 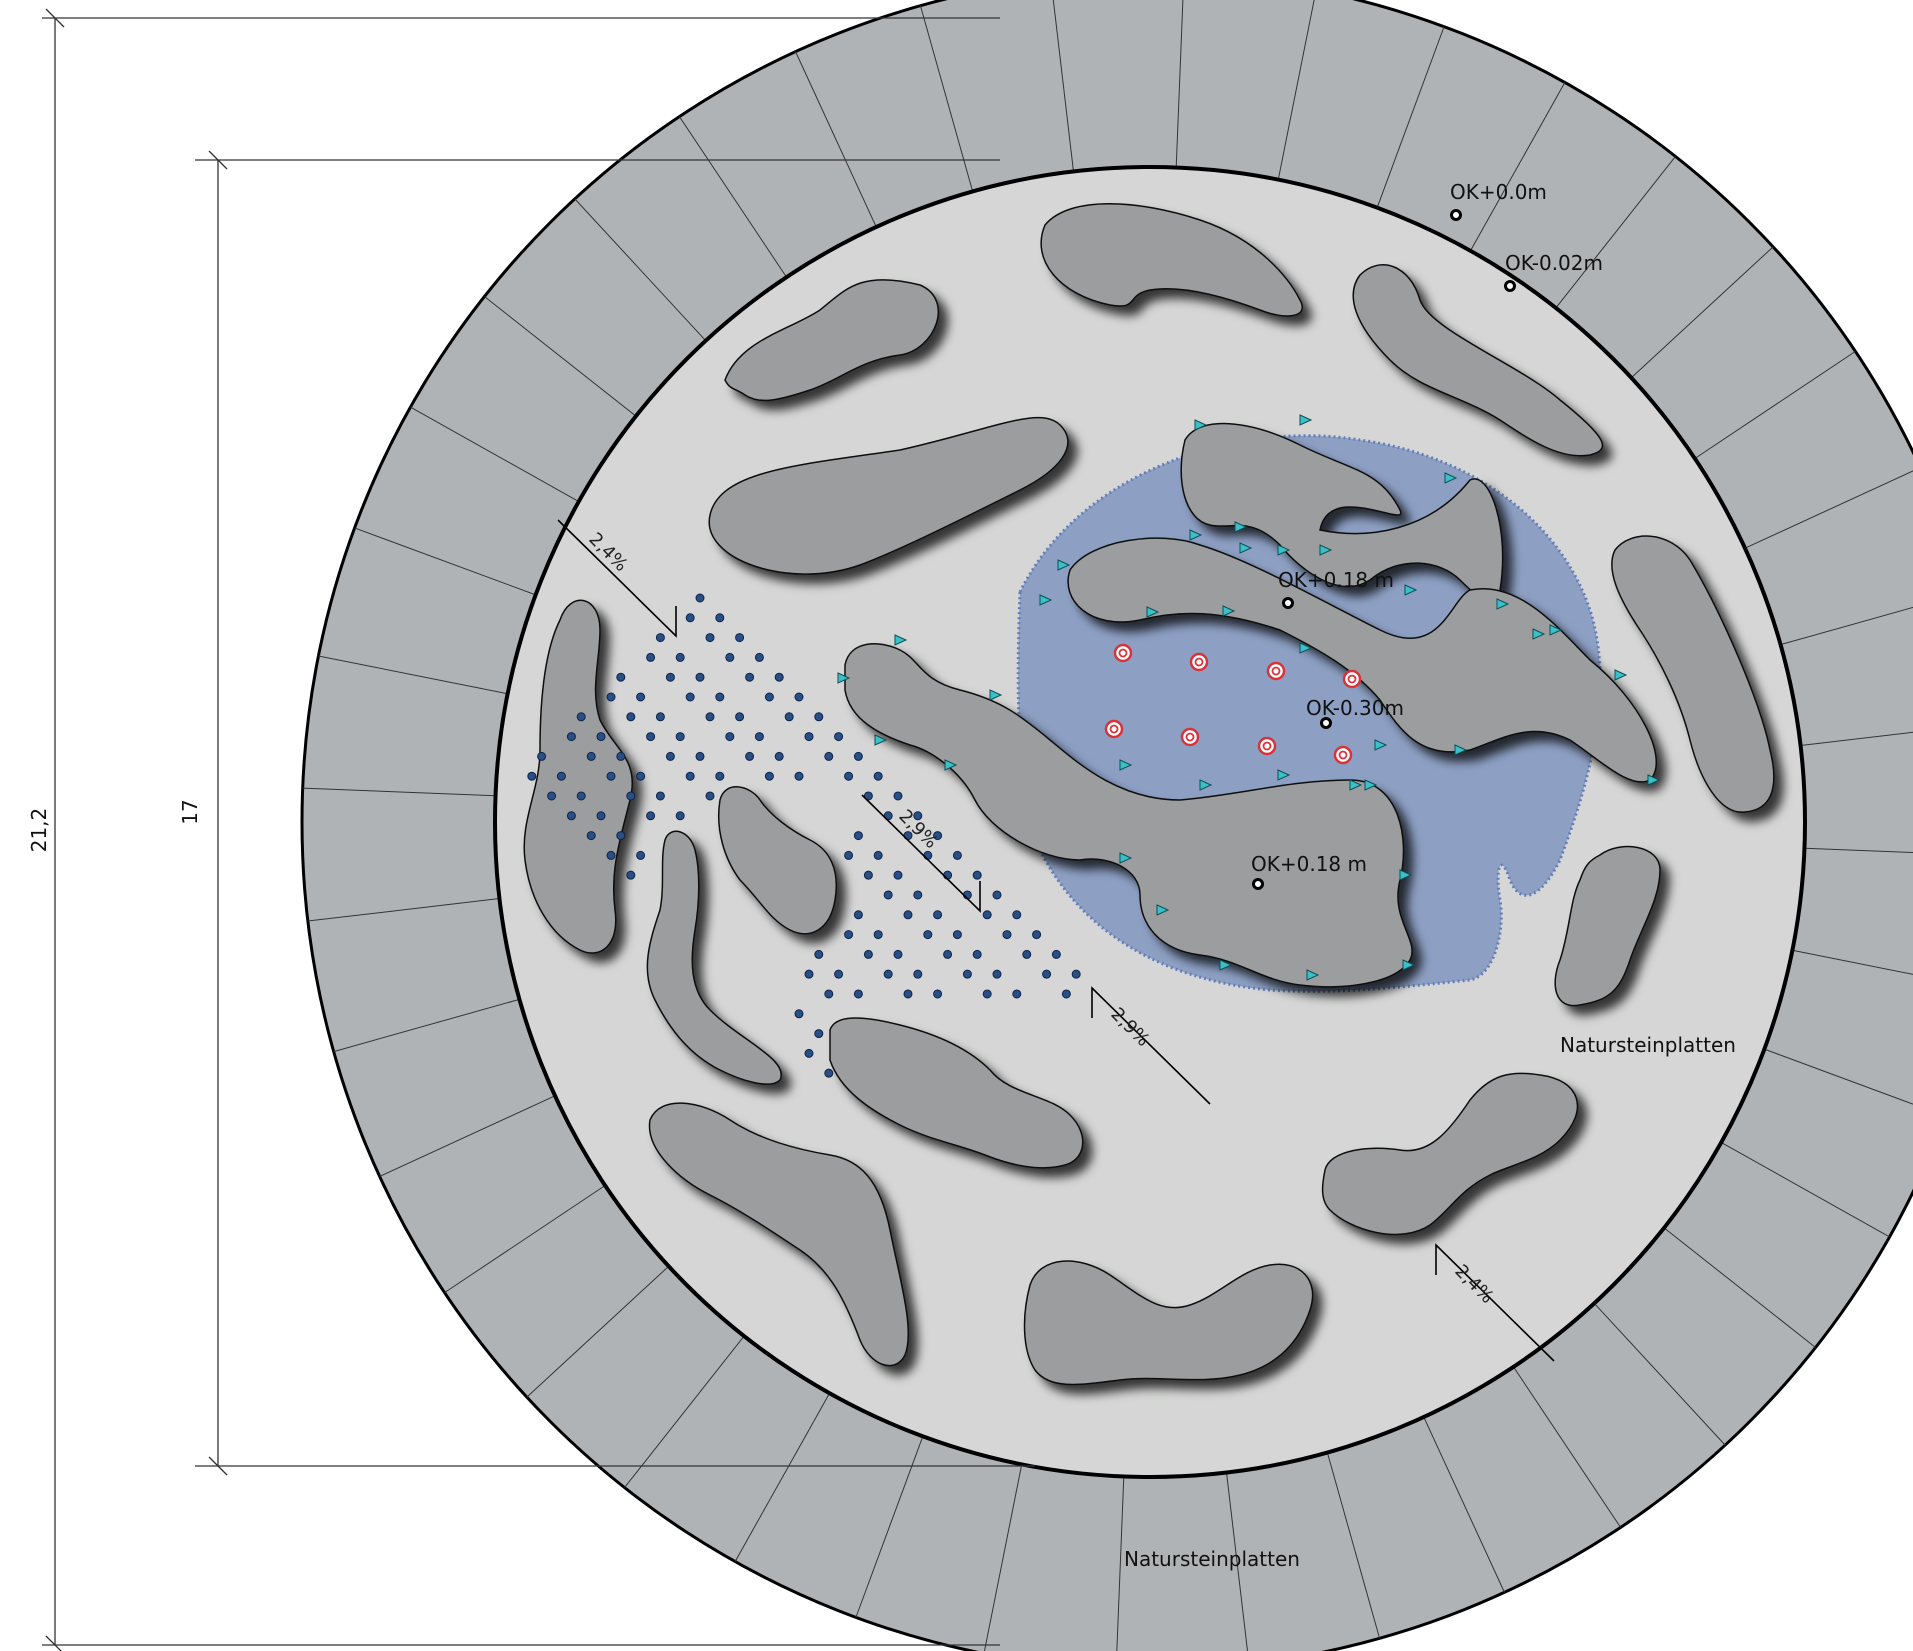 What do you see at coordinates (1336, 580) in the screenshot?
I see `level-label-island: OK+0.18 m` at bounding box center [1336, 580].